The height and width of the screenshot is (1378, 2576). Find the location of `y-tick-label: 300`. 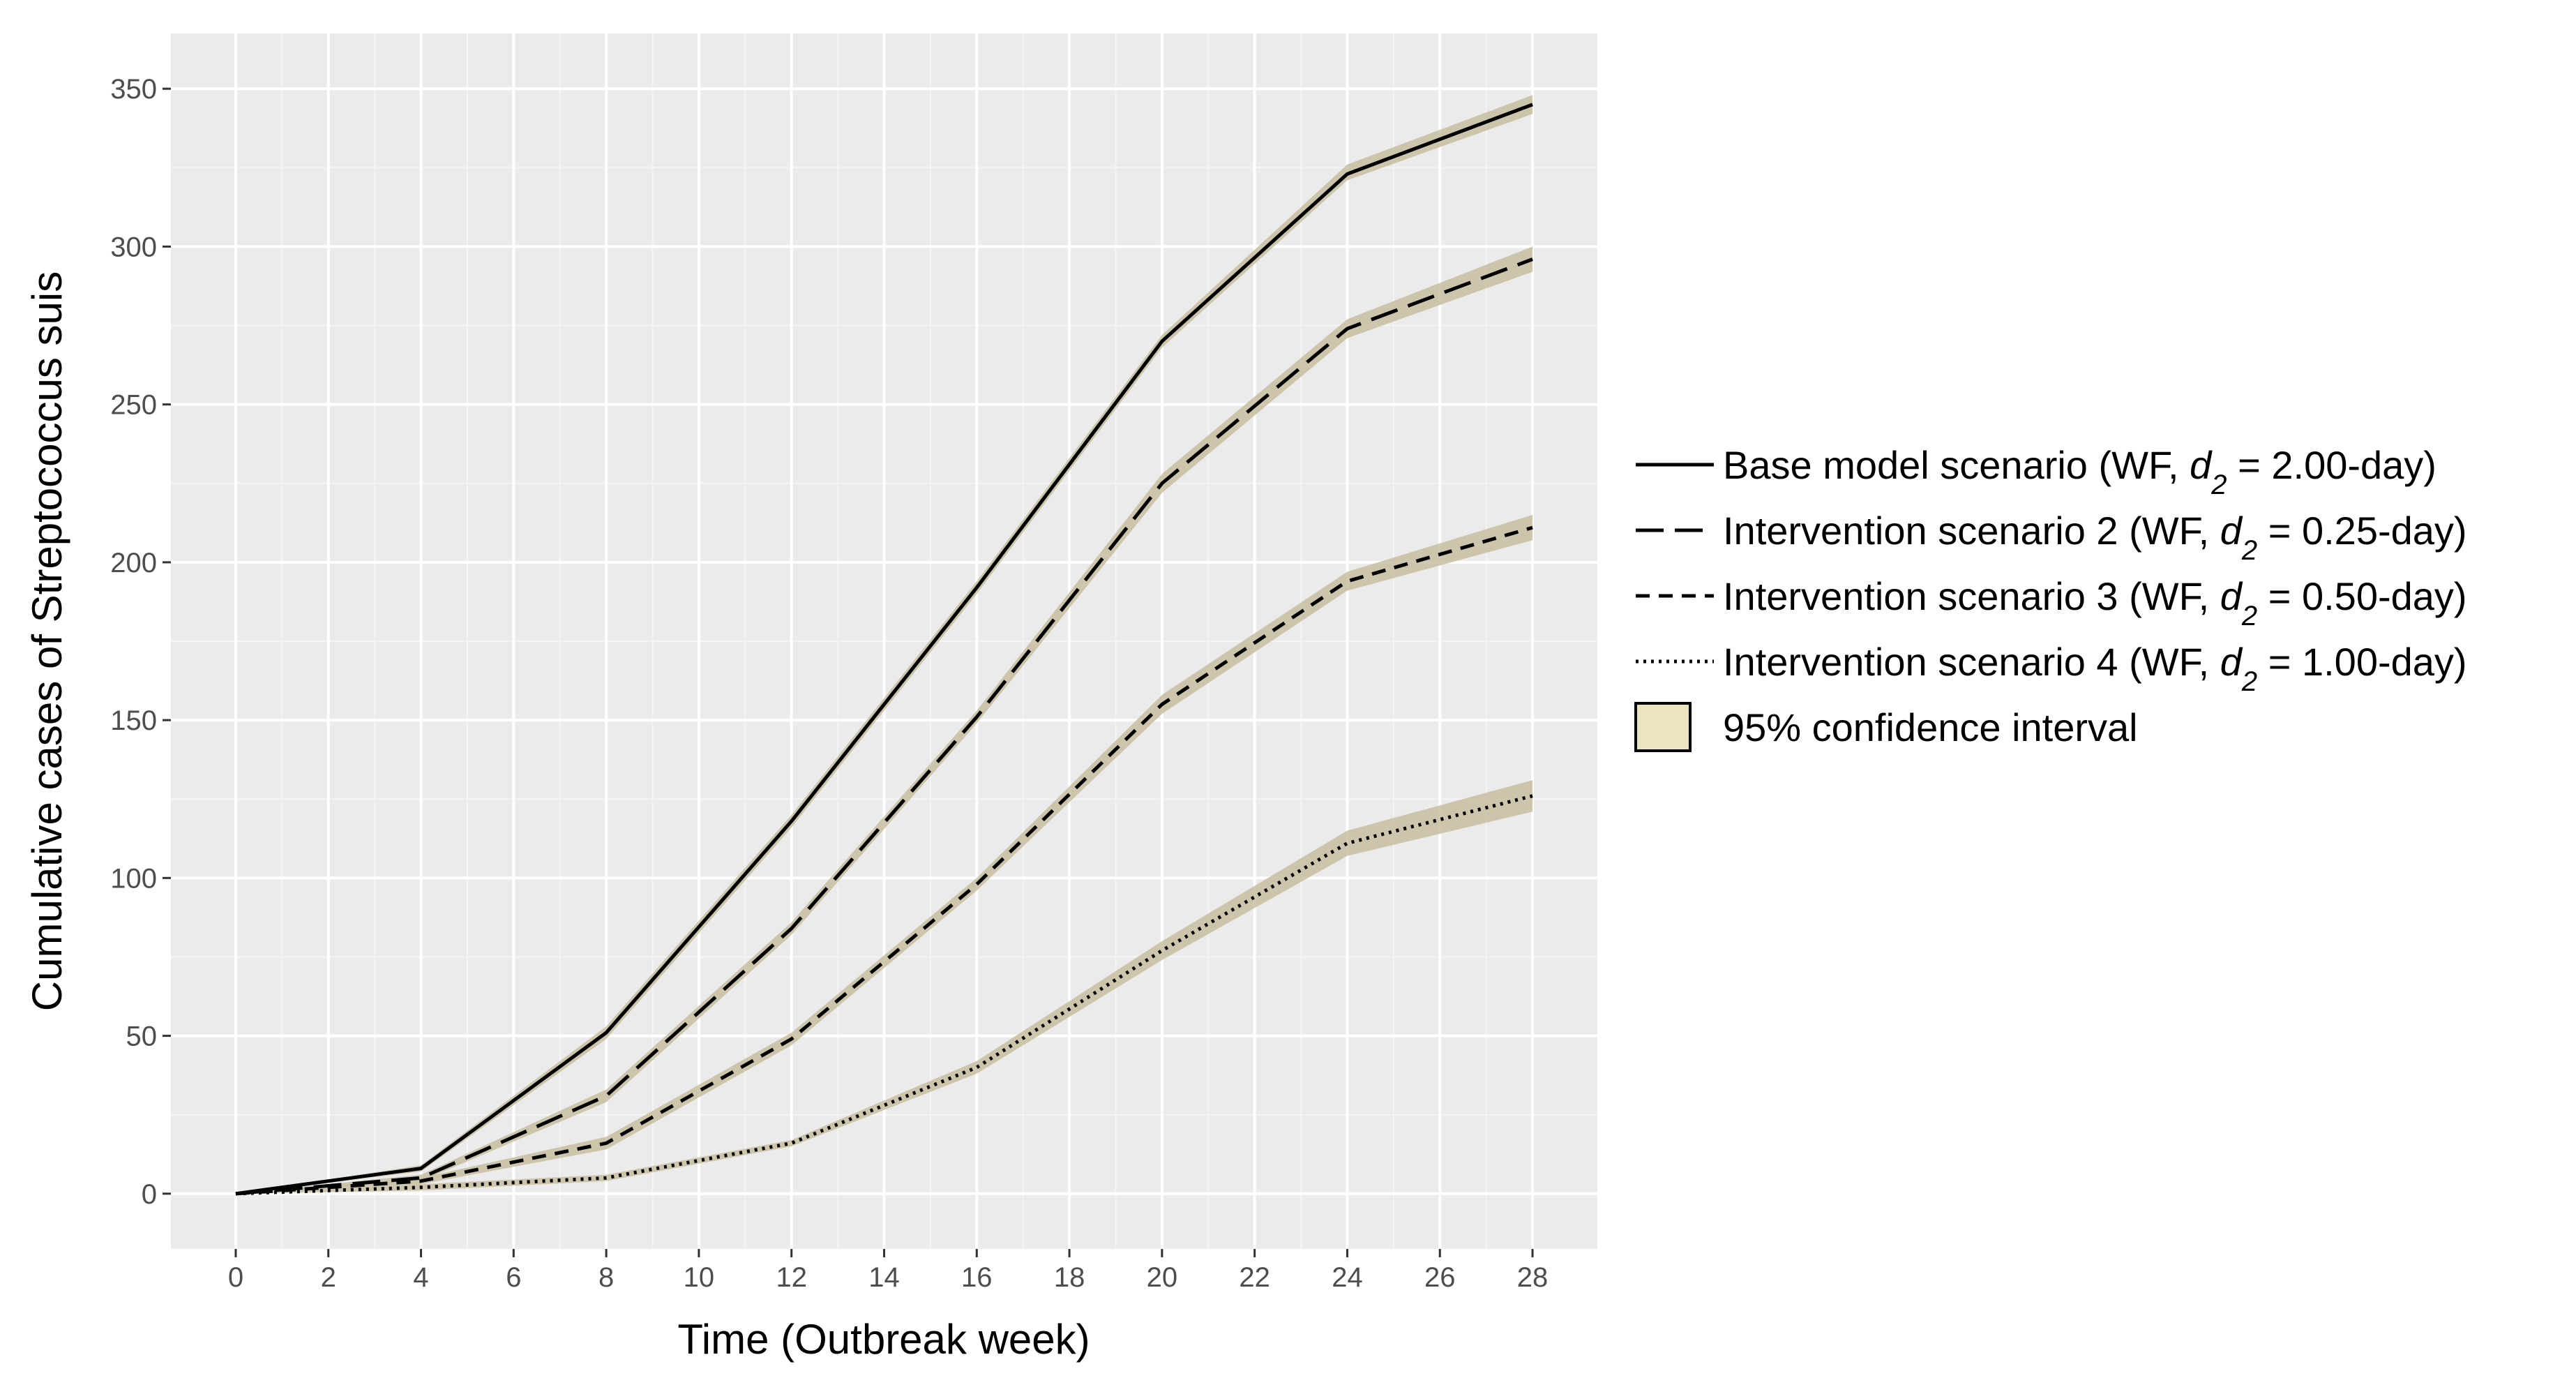

y-tick-label: 300 is located at coordinates (133, 247).